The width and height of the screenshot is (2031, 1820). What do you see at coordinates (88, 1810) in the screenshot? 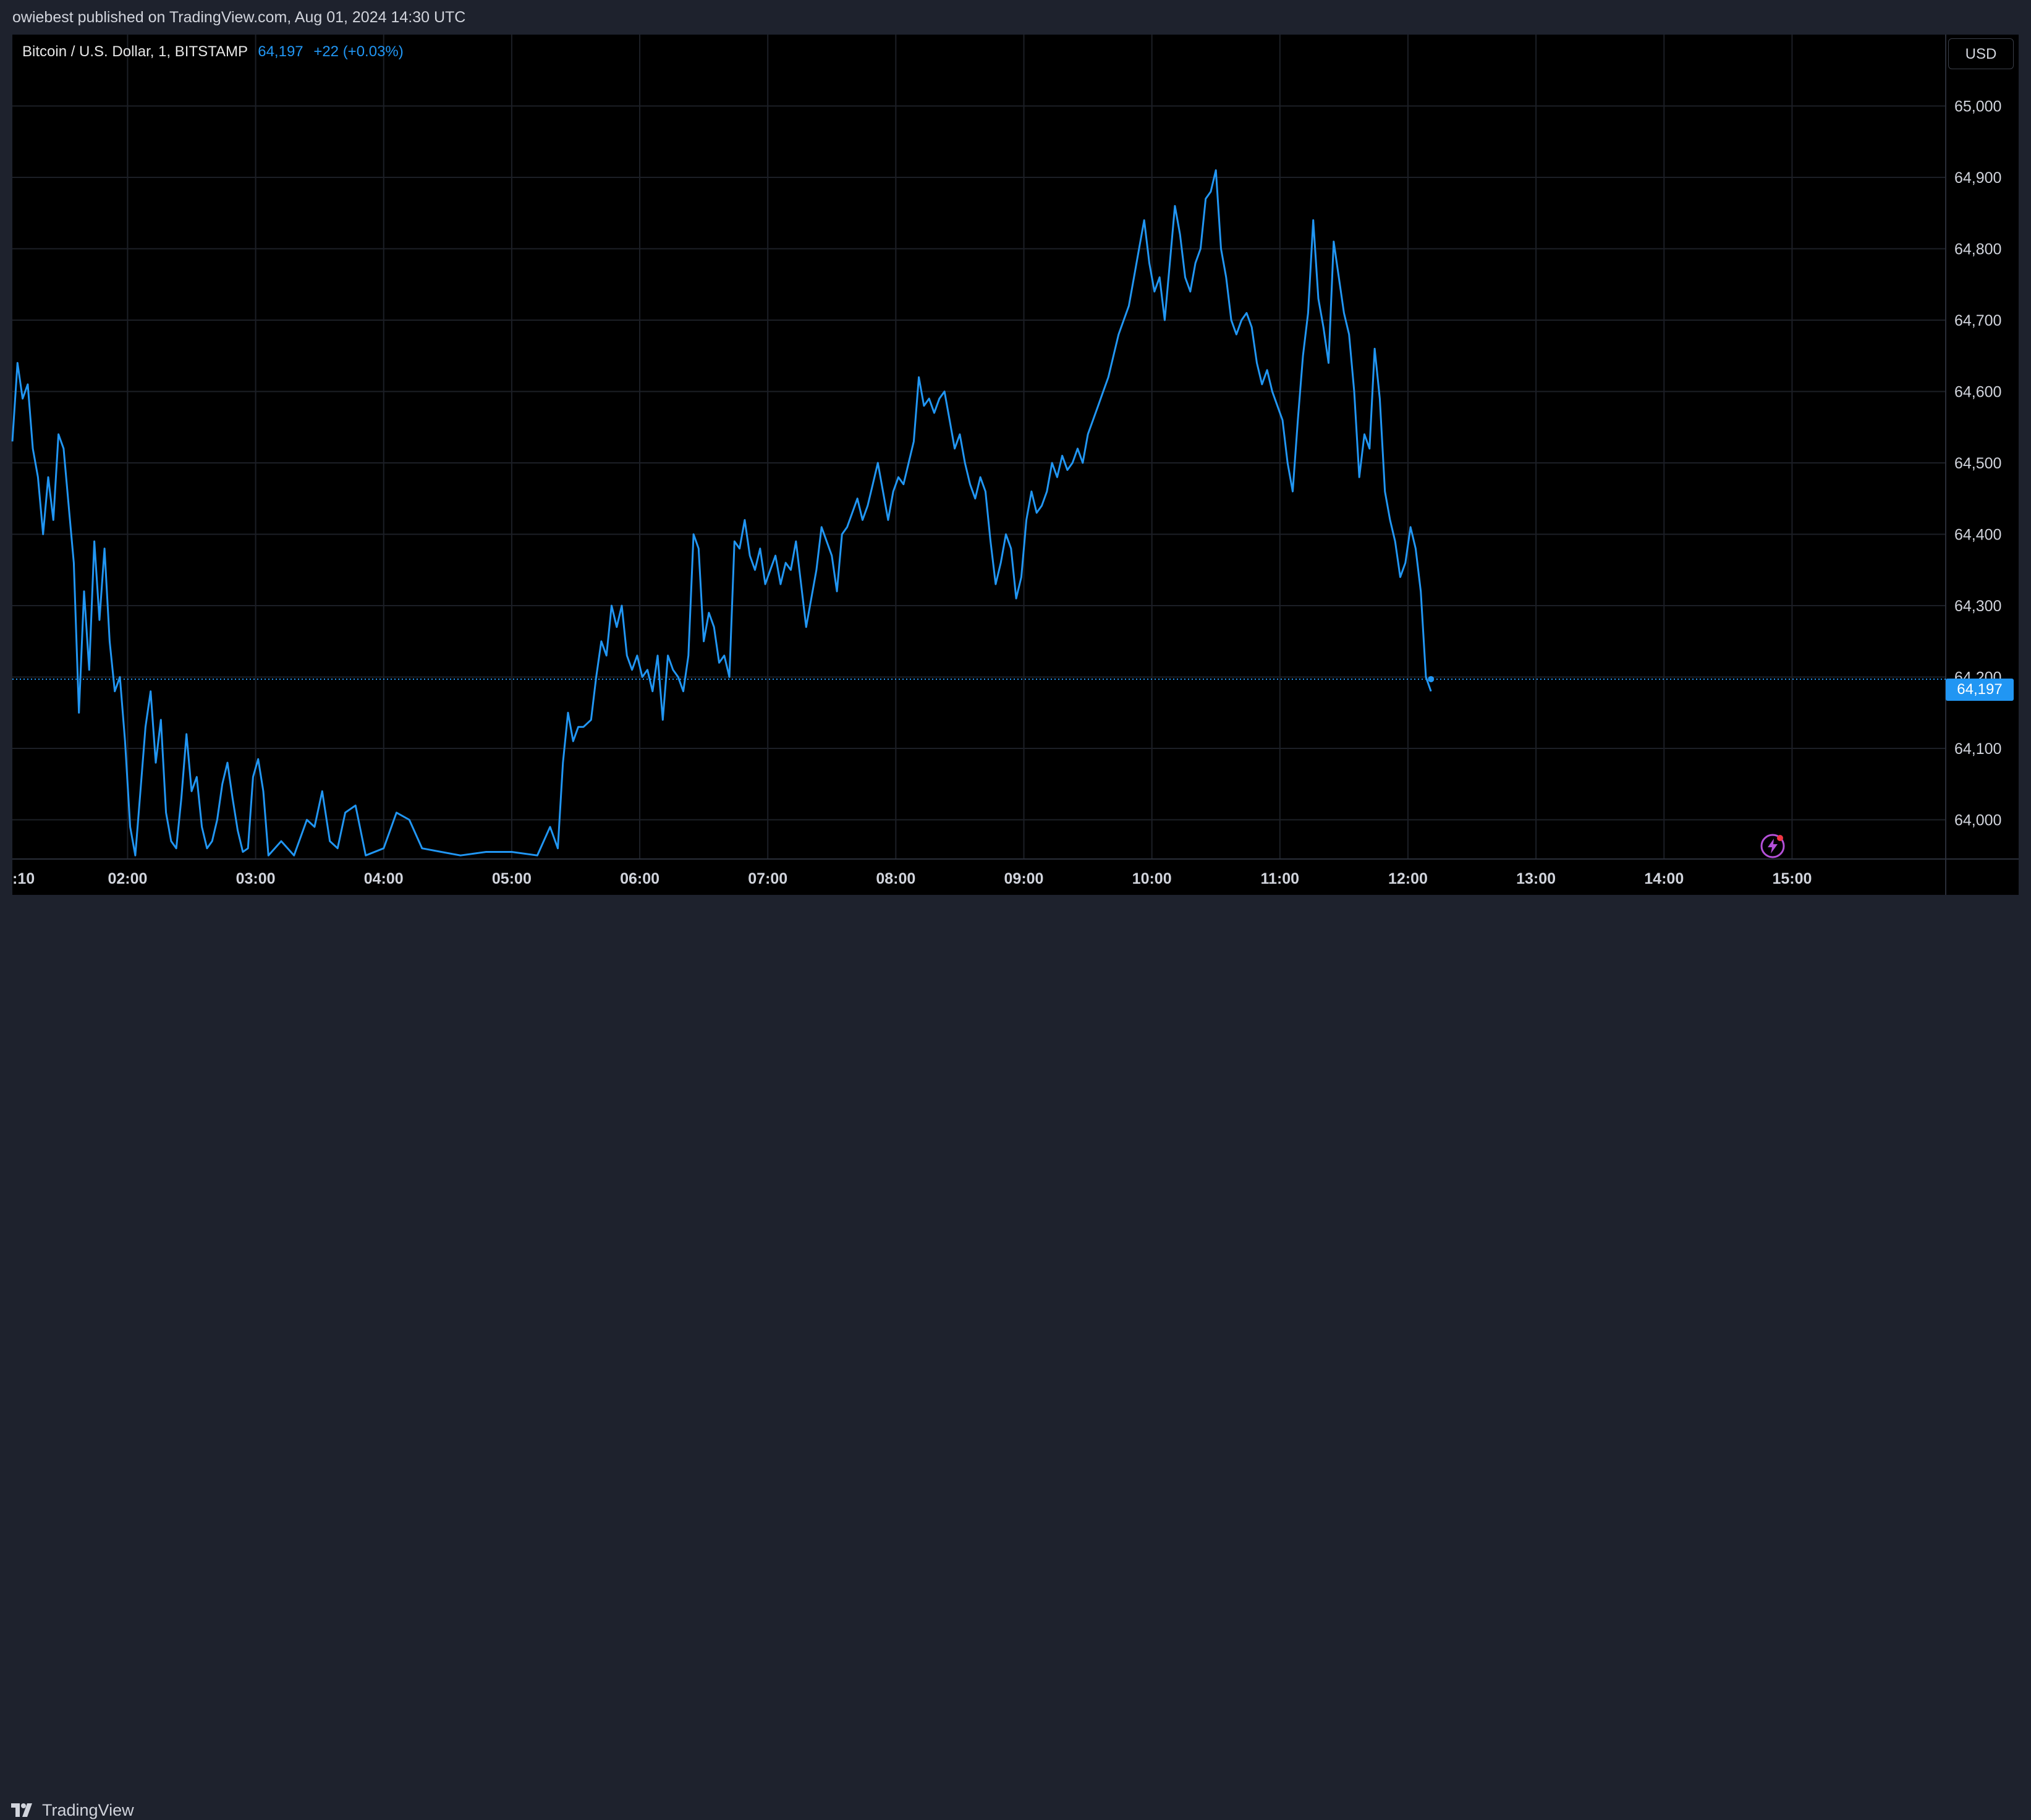
I see `tradingview-brand: TradingView` at bounding box center [88, 1810].